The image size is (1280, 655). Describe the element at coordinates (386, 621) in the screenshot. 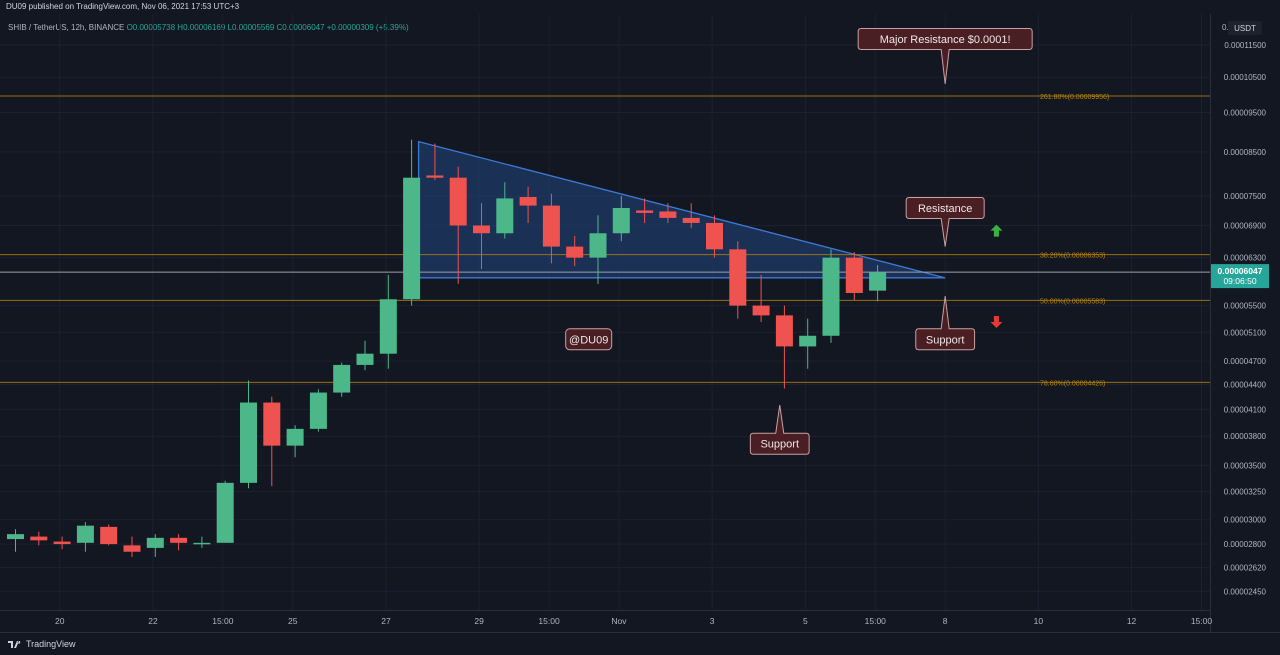

I see `time-tick-label: 27` at that location.